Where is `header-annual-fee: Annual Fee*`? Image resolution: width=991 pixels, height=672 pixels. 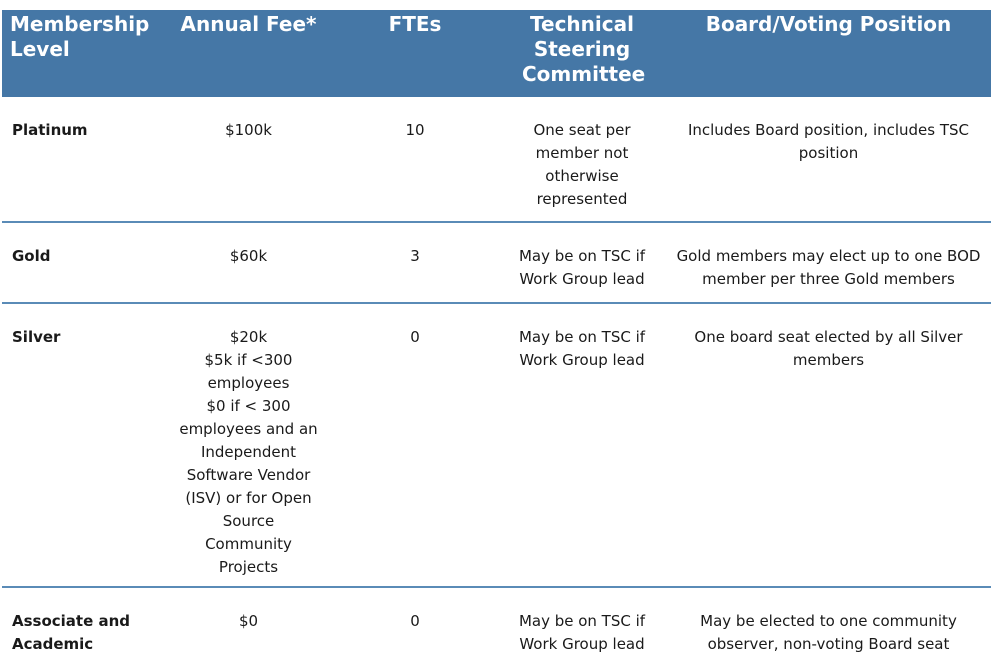 header-annual-fee: Annual Fee* is located at coordinates (248, 53).